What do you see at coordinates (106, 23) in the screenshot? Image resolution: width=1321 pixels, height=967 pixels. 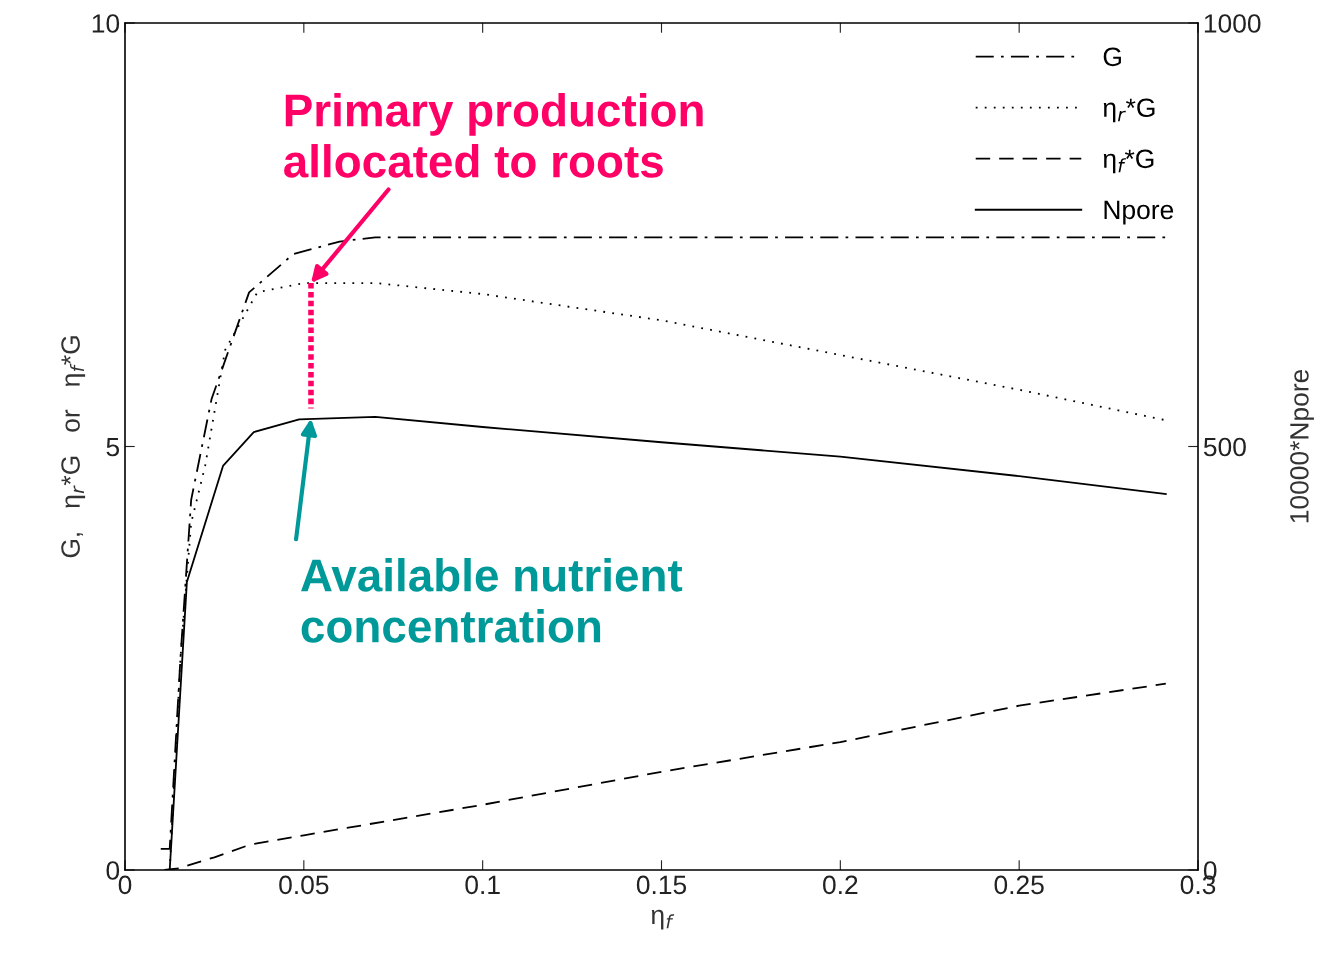 I see `y-tick-label: 10` at bounding box center [106, 23].